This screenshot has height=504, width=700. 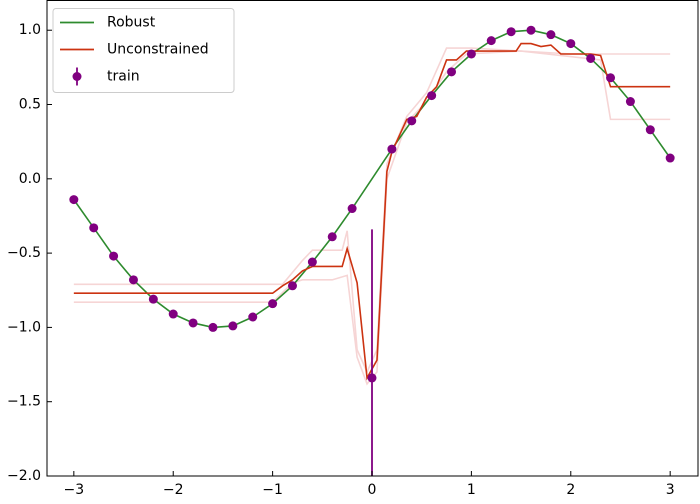 What do you see at coordinates (24, 253) in the screenshot?
I see `y-tick-label: −0.5` at bounding box center [24, 253].